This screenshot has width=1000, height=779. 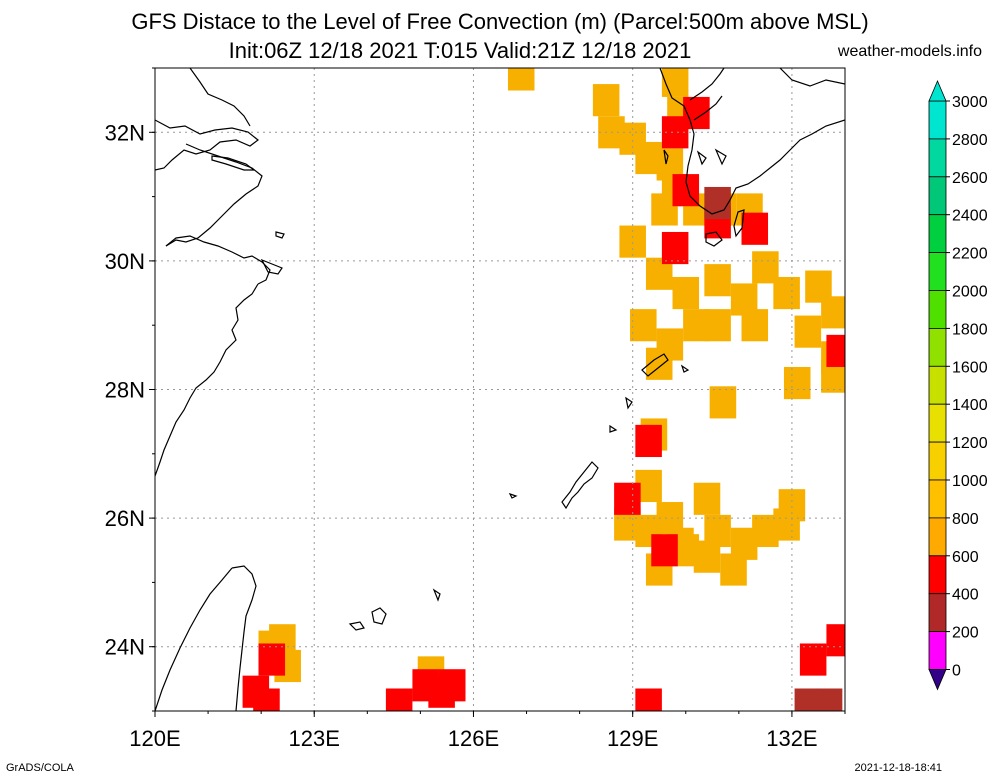 I want to click on coast-kyushu-west, so click(x=707, y=94).